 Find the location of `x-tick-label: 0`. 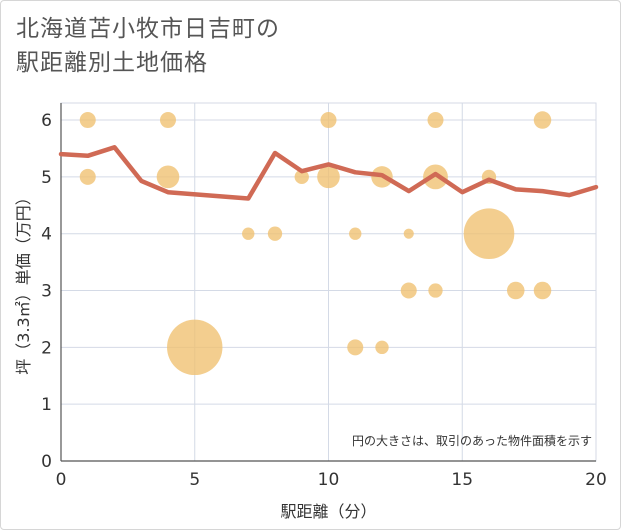

x-tick-label: 0 is located at coordinates (61, 480).